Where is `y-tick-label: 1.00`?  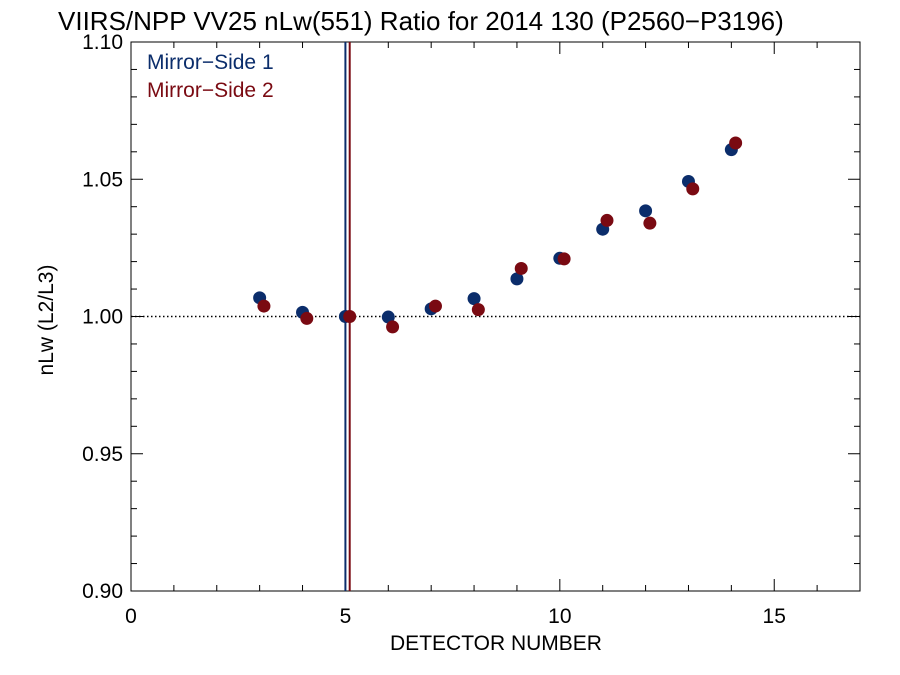
y-tick-label: 1.00 is located at coordinates (102, 317).